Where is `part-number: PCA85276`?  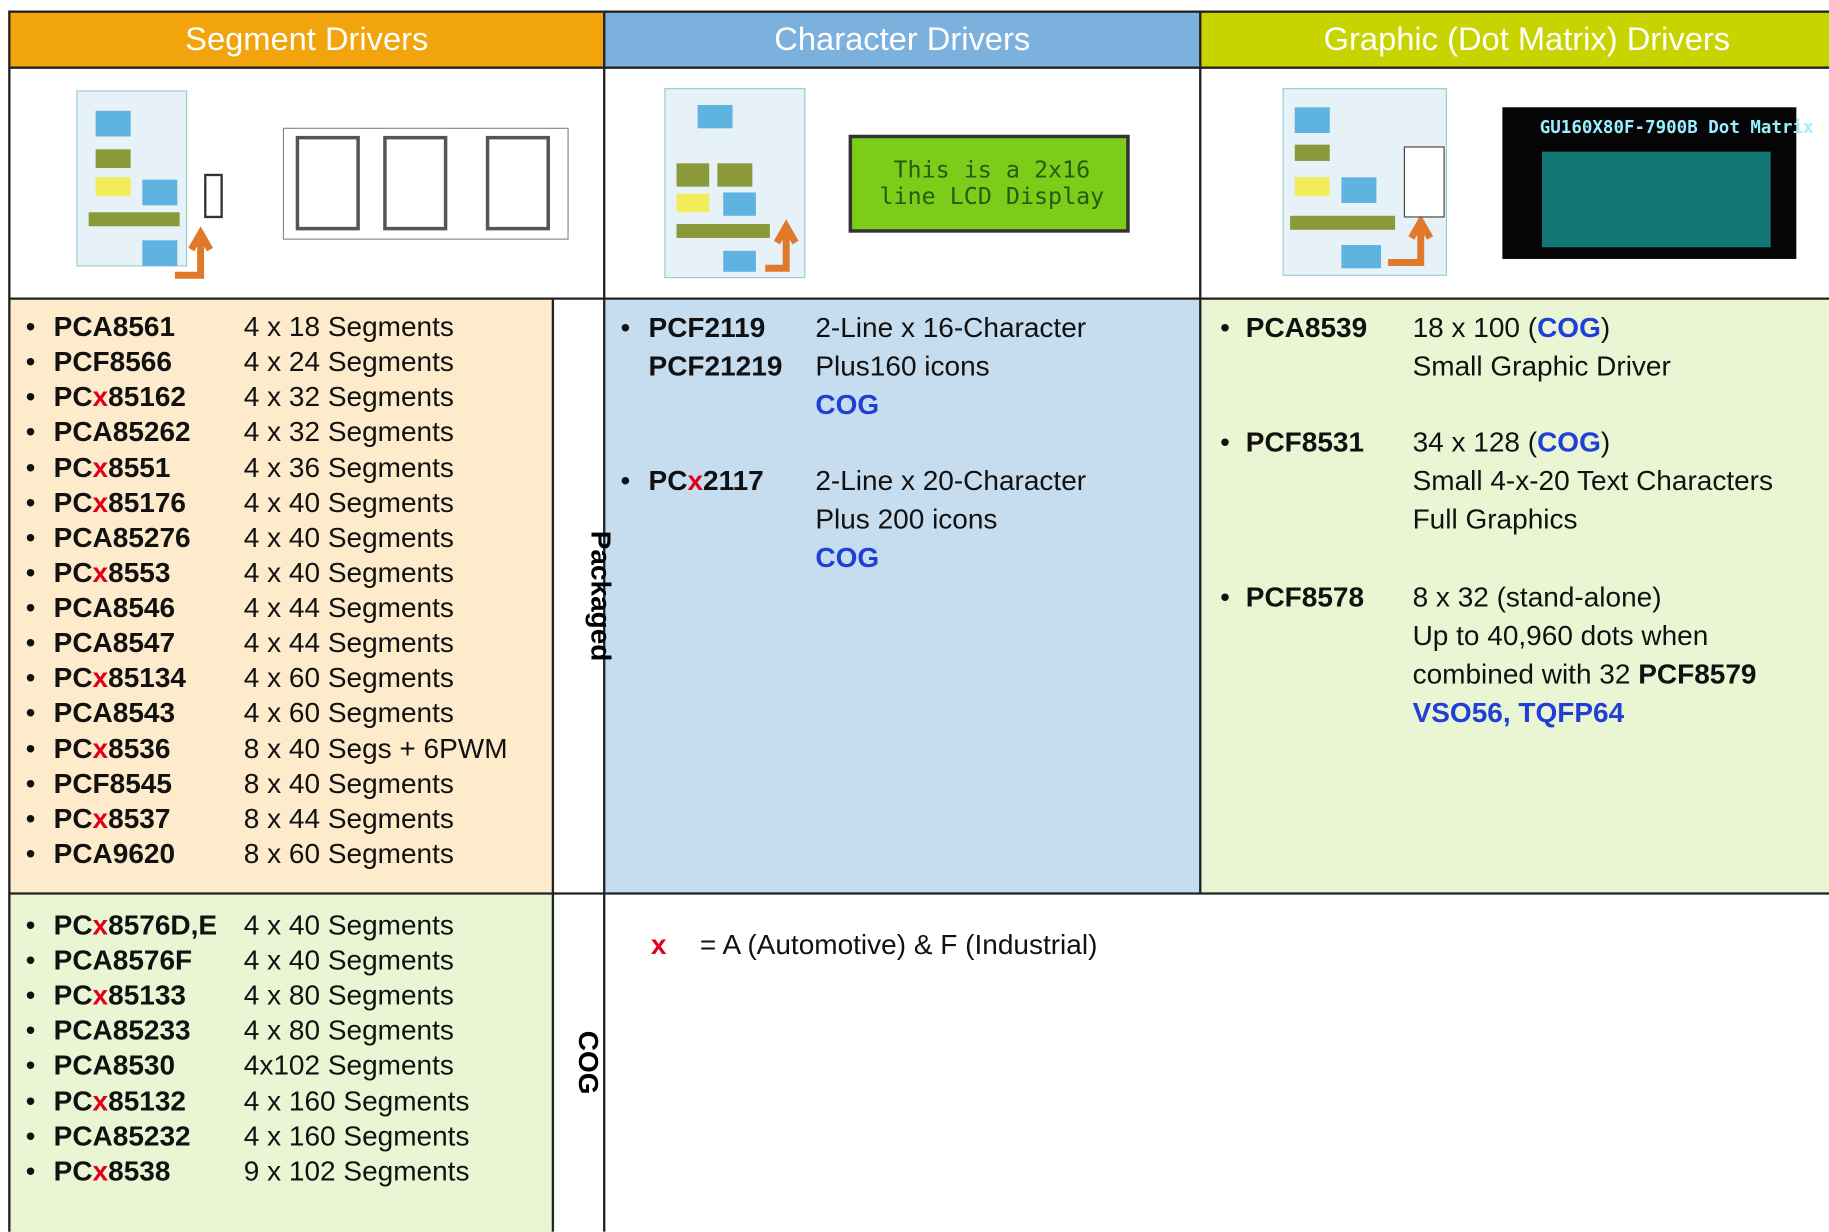
part-number: PCA85276 is located at coordinates (122, 538).